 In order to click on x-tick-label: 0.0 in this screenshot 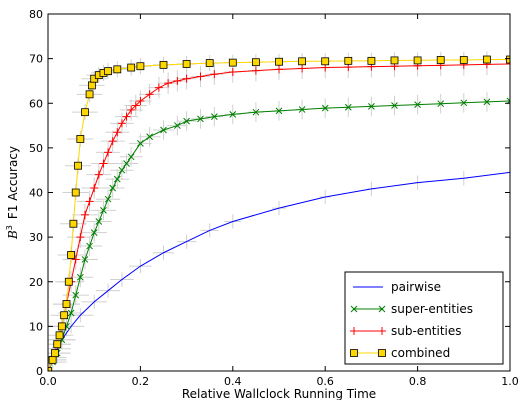, I will do `click(48, 381)`.